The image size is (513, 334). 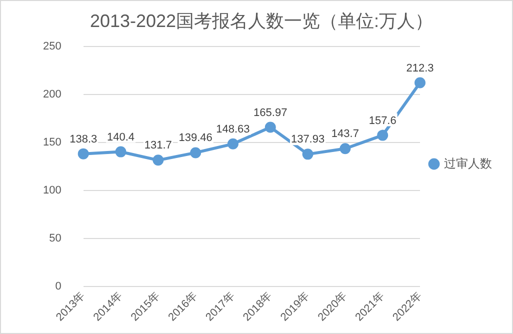 I want to click on data-label: 157.6, so click(x=382, y=120).